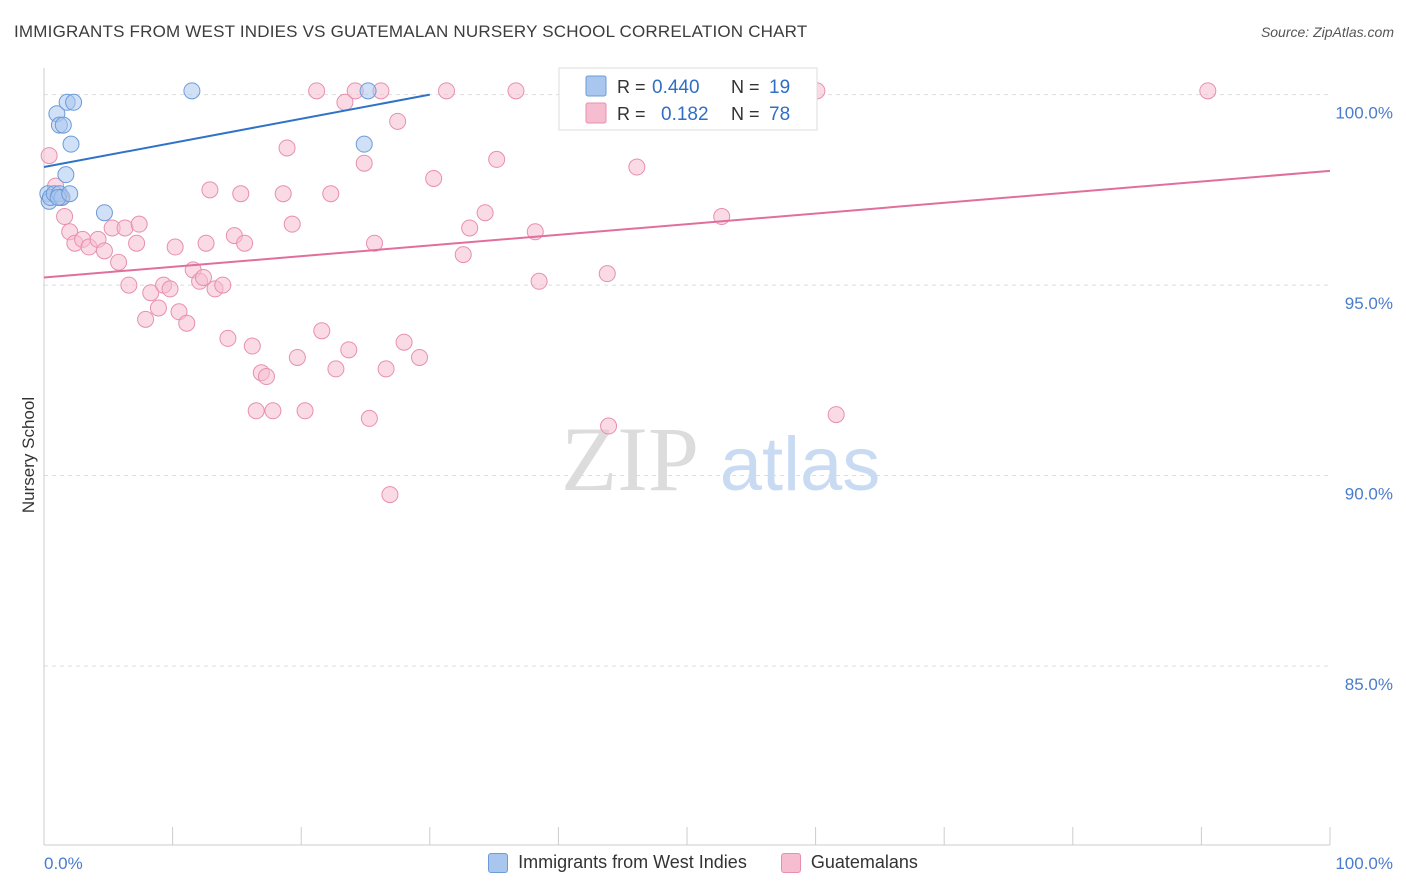 The width and height of the screenshot is (1406, 892). I want to click on series-legend: Immigrants from West Indies Guatemalans, so click(703, 862).